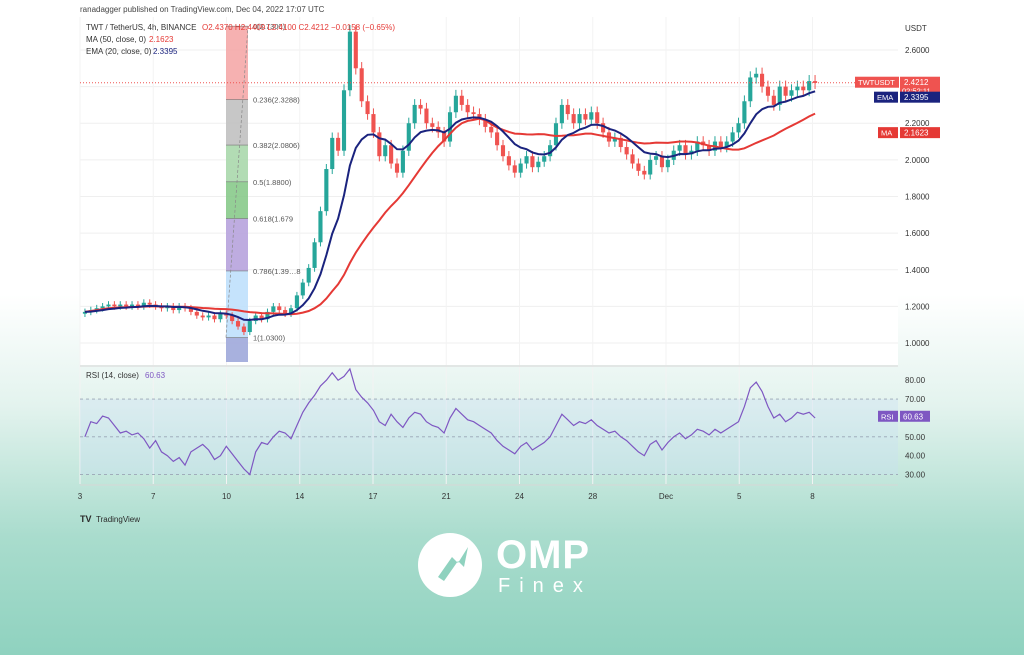  I want to click on fib-level-label: 0.5(1.8800), so click(272, 182).